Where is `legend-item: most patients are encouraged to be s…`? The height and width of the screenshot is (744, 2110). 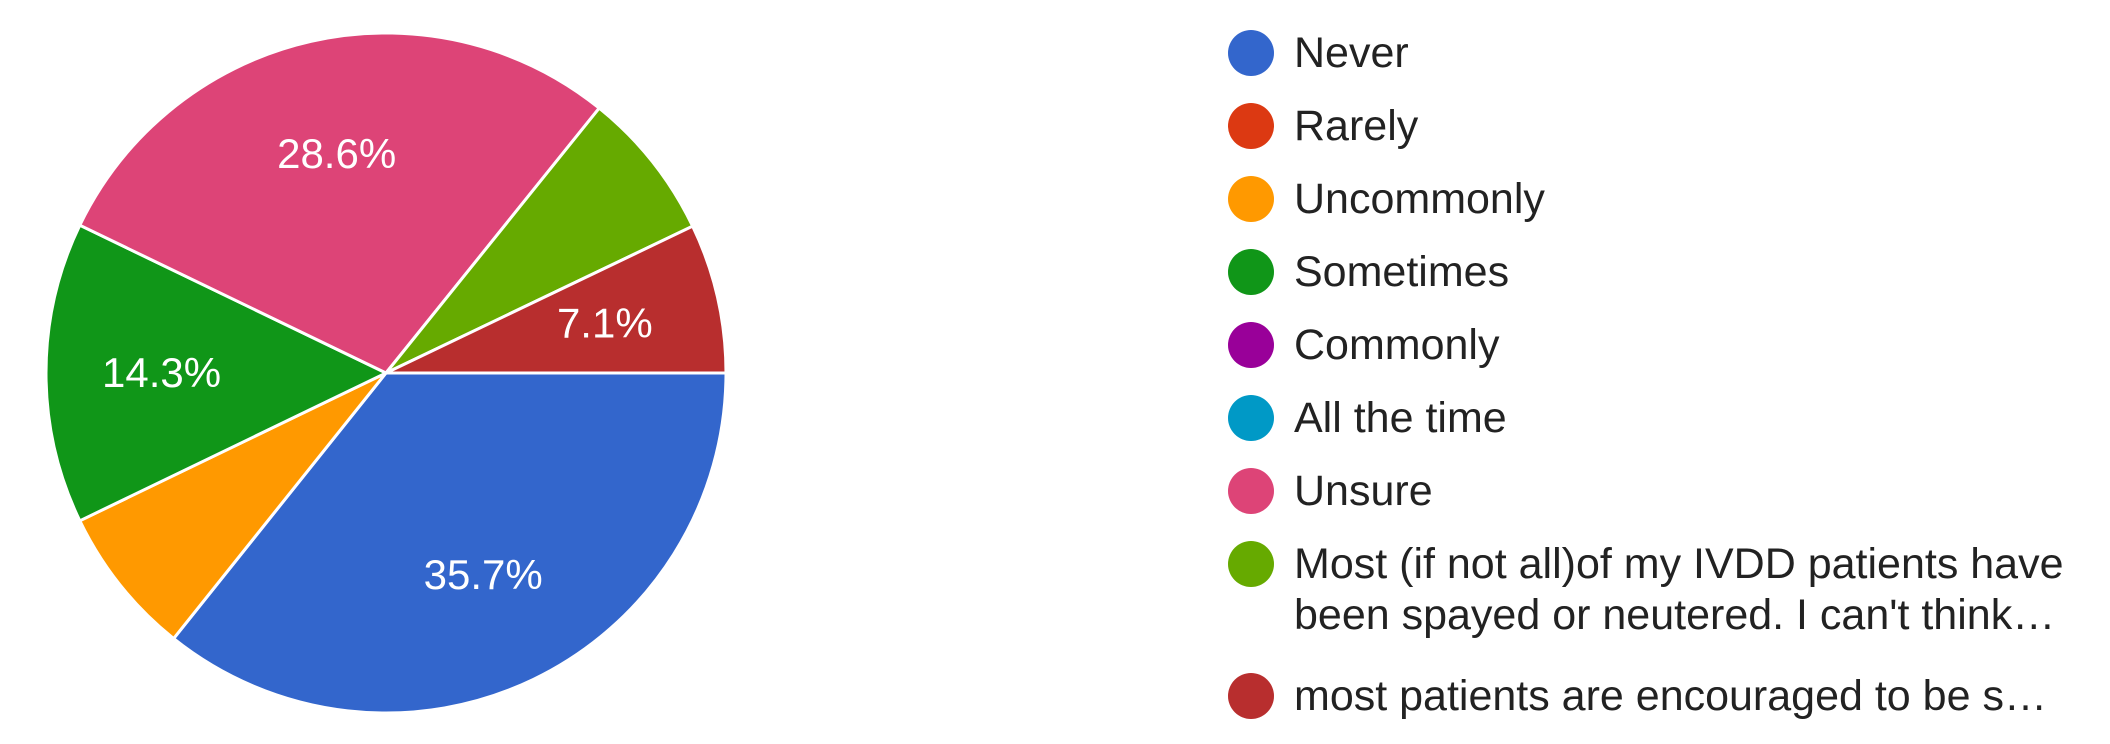
legend-item: most patients are encouraged to be s… is located at coordinates (1669, 707).